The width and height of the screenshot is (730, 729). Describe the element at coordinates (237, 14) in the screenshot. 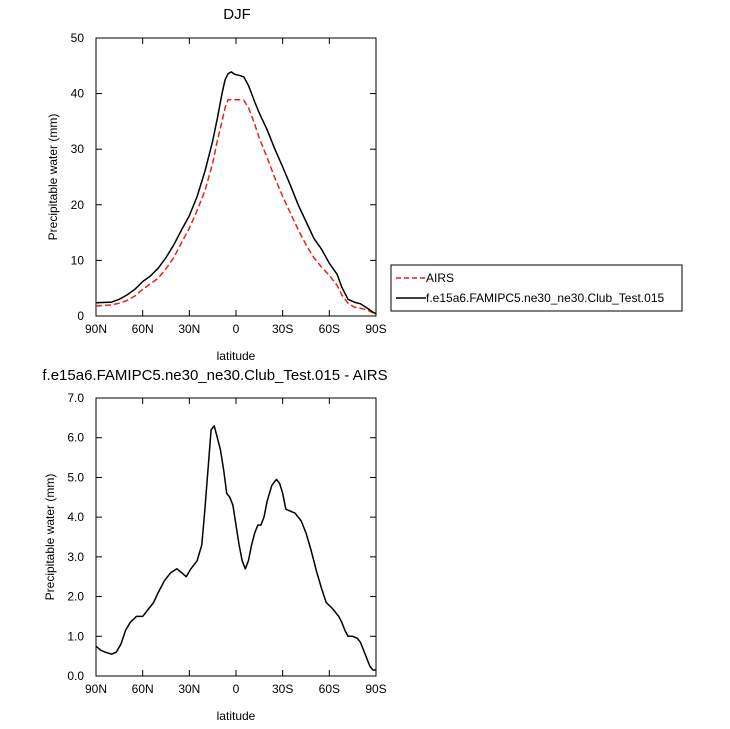

I see `chart-title: DJF` at that location.